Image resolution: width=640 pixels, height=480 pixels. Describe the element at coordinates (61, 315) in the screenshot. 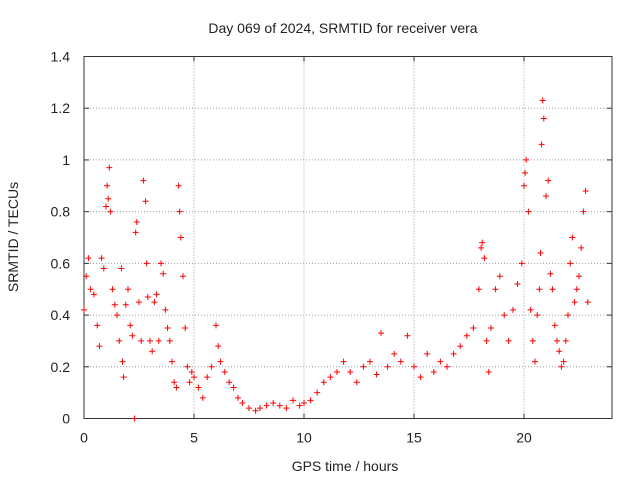

I see `y-tick-label: 0.4` at that location.